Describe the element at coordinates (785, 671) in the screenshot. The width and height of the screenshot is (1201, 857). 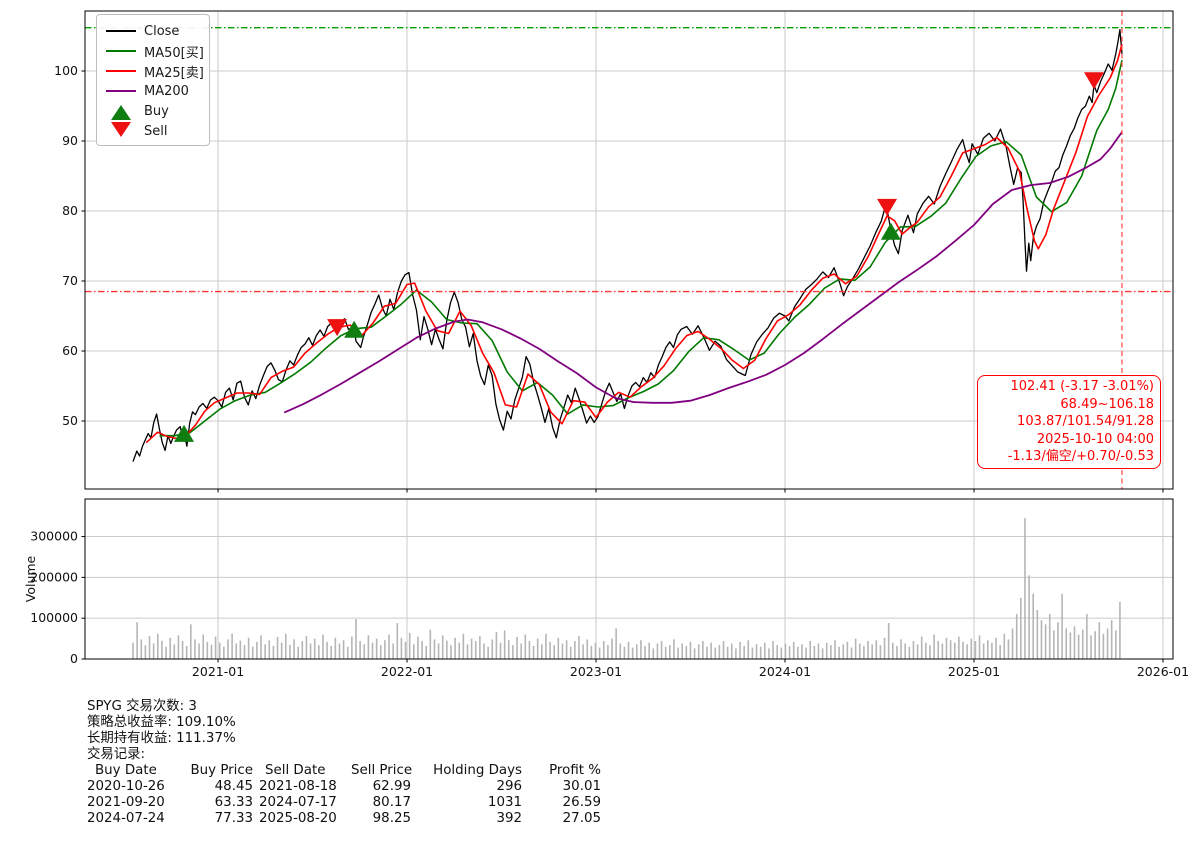
I see `svg-text: 2024-01` at that location.